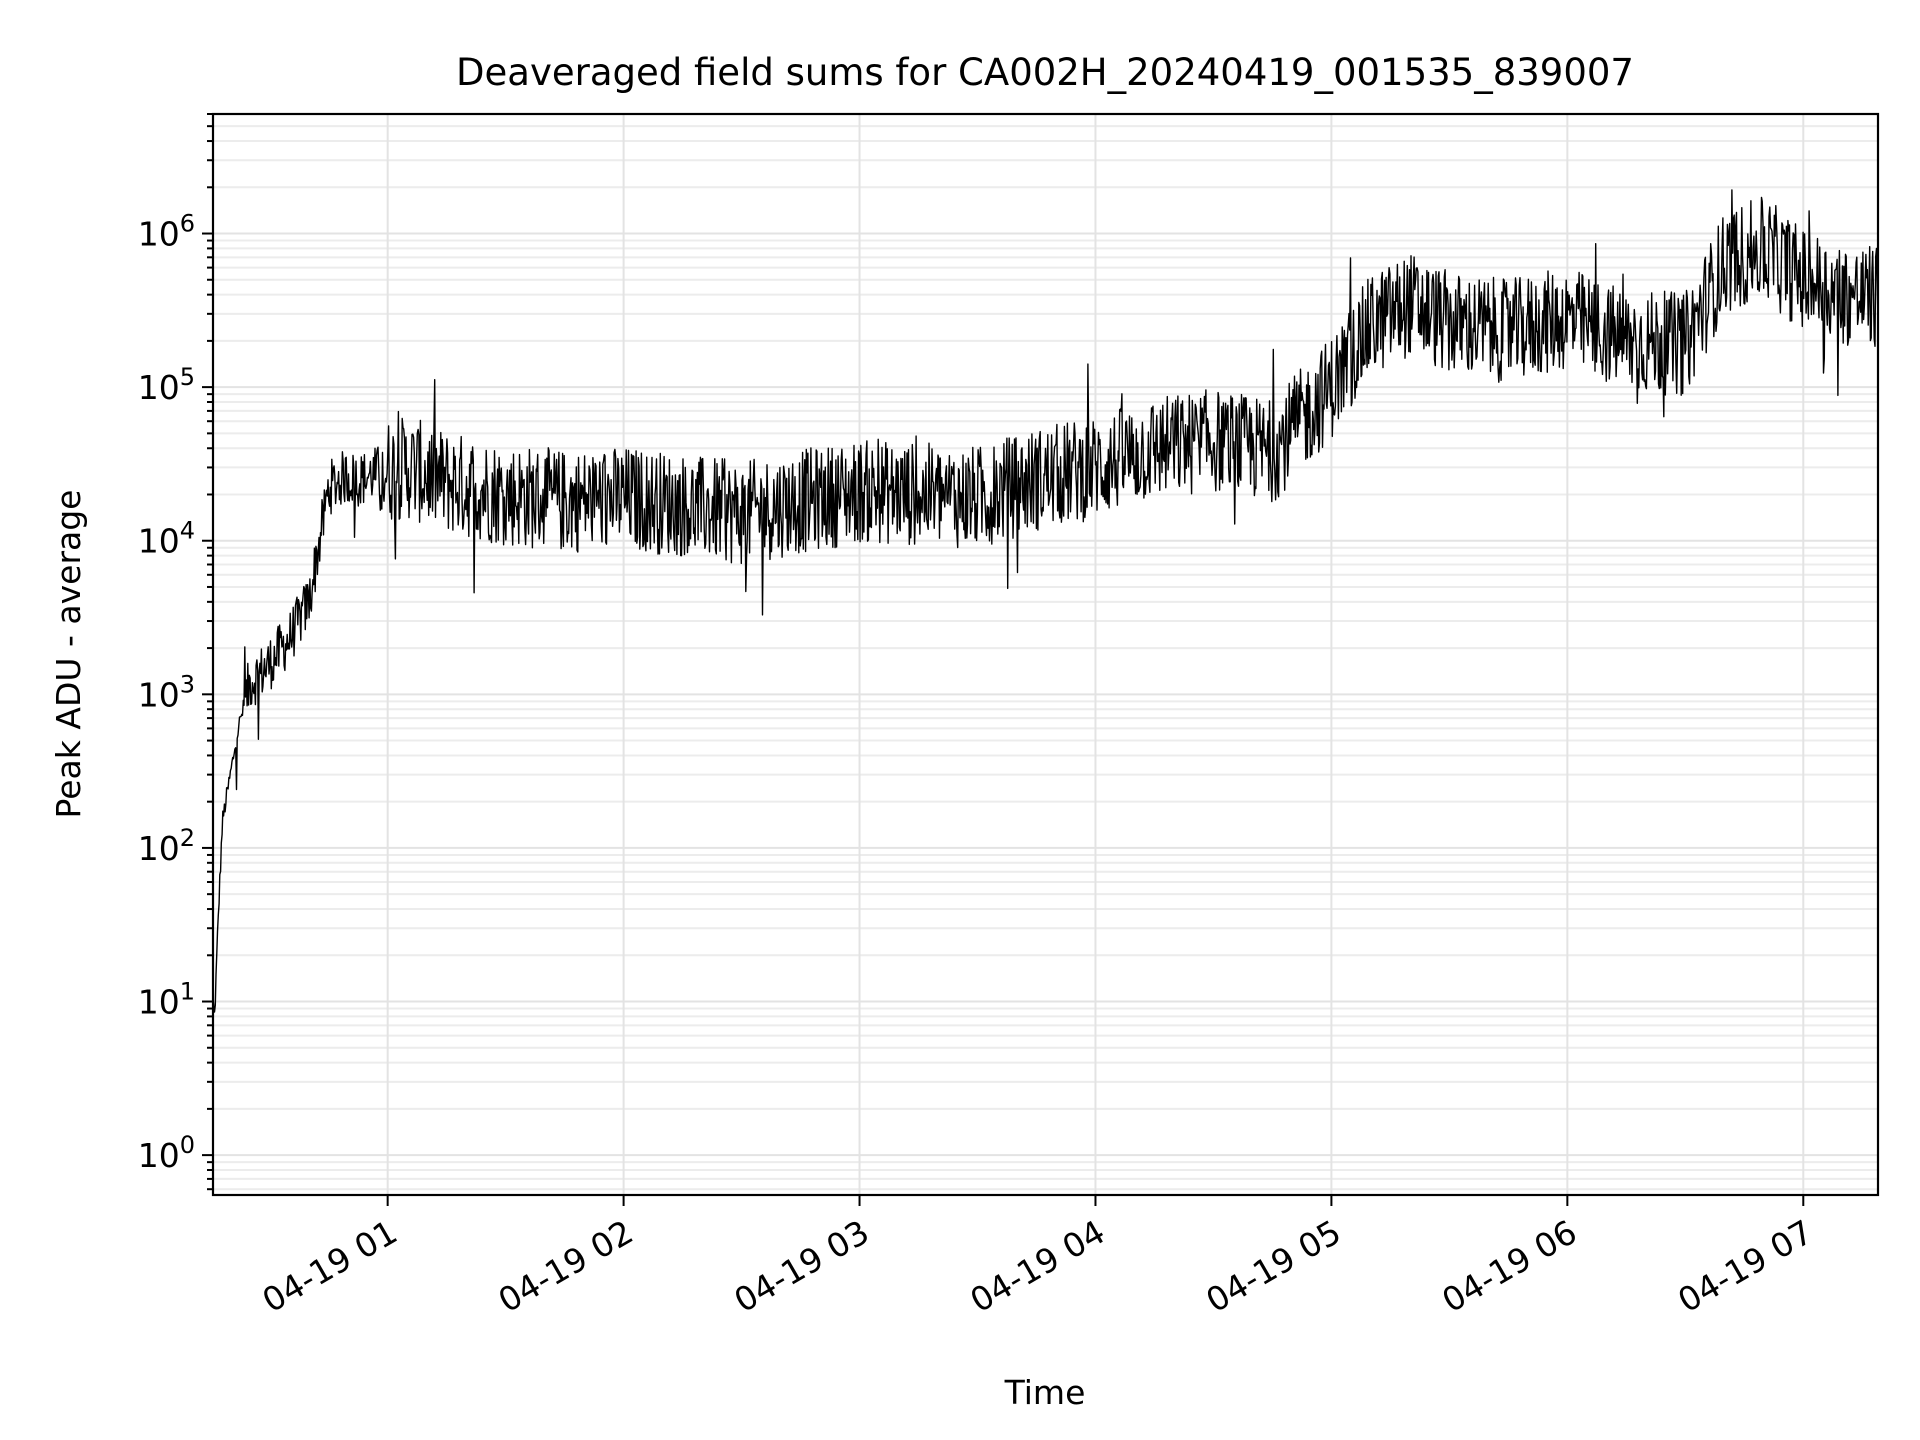  I want to click on x-tick-label: 04-19 02, so click(566, 1266).